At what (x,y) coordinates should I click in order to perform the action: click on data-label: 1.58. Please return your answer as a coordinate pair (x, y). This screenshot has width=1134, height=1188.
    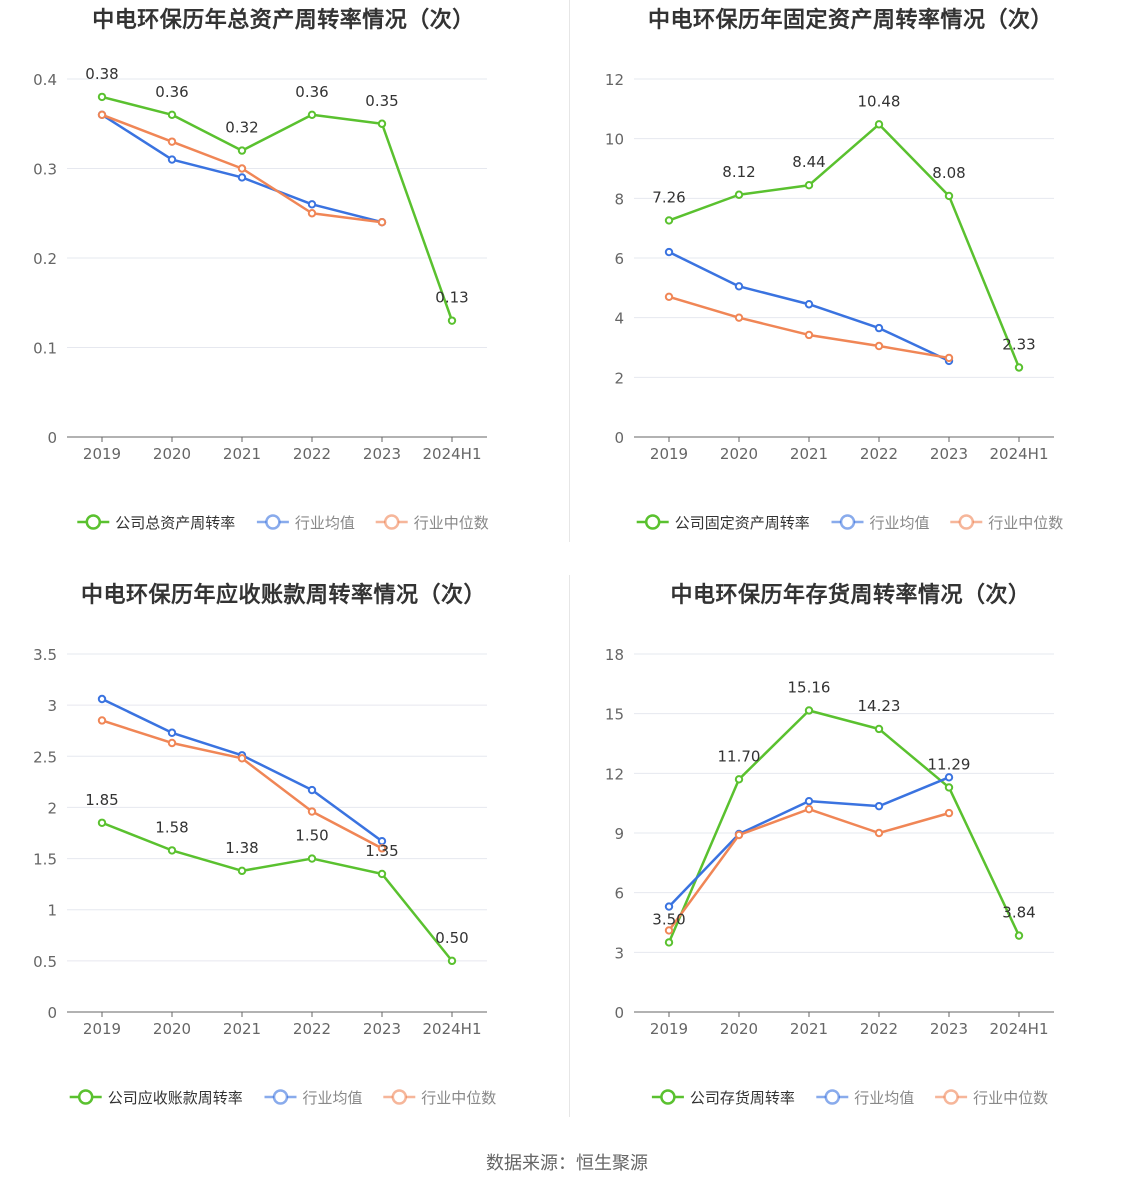
    Looking at the image, I should click on (171, 827).